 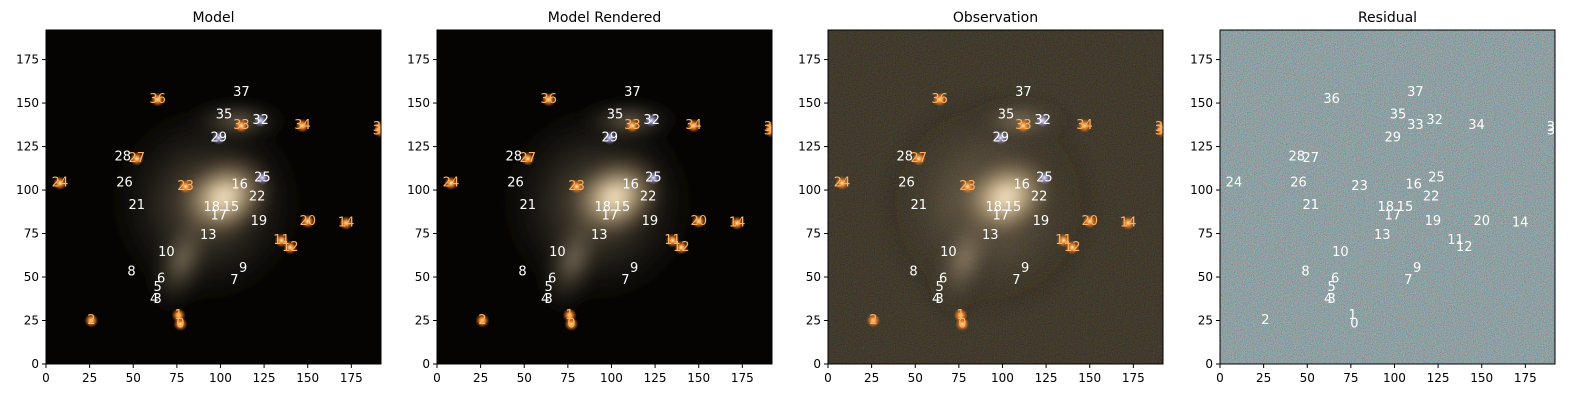 What do you see at coordinates (257, 197) in the screenshot?
I see `source-label-22: 22` at bounding box center [257, 197].